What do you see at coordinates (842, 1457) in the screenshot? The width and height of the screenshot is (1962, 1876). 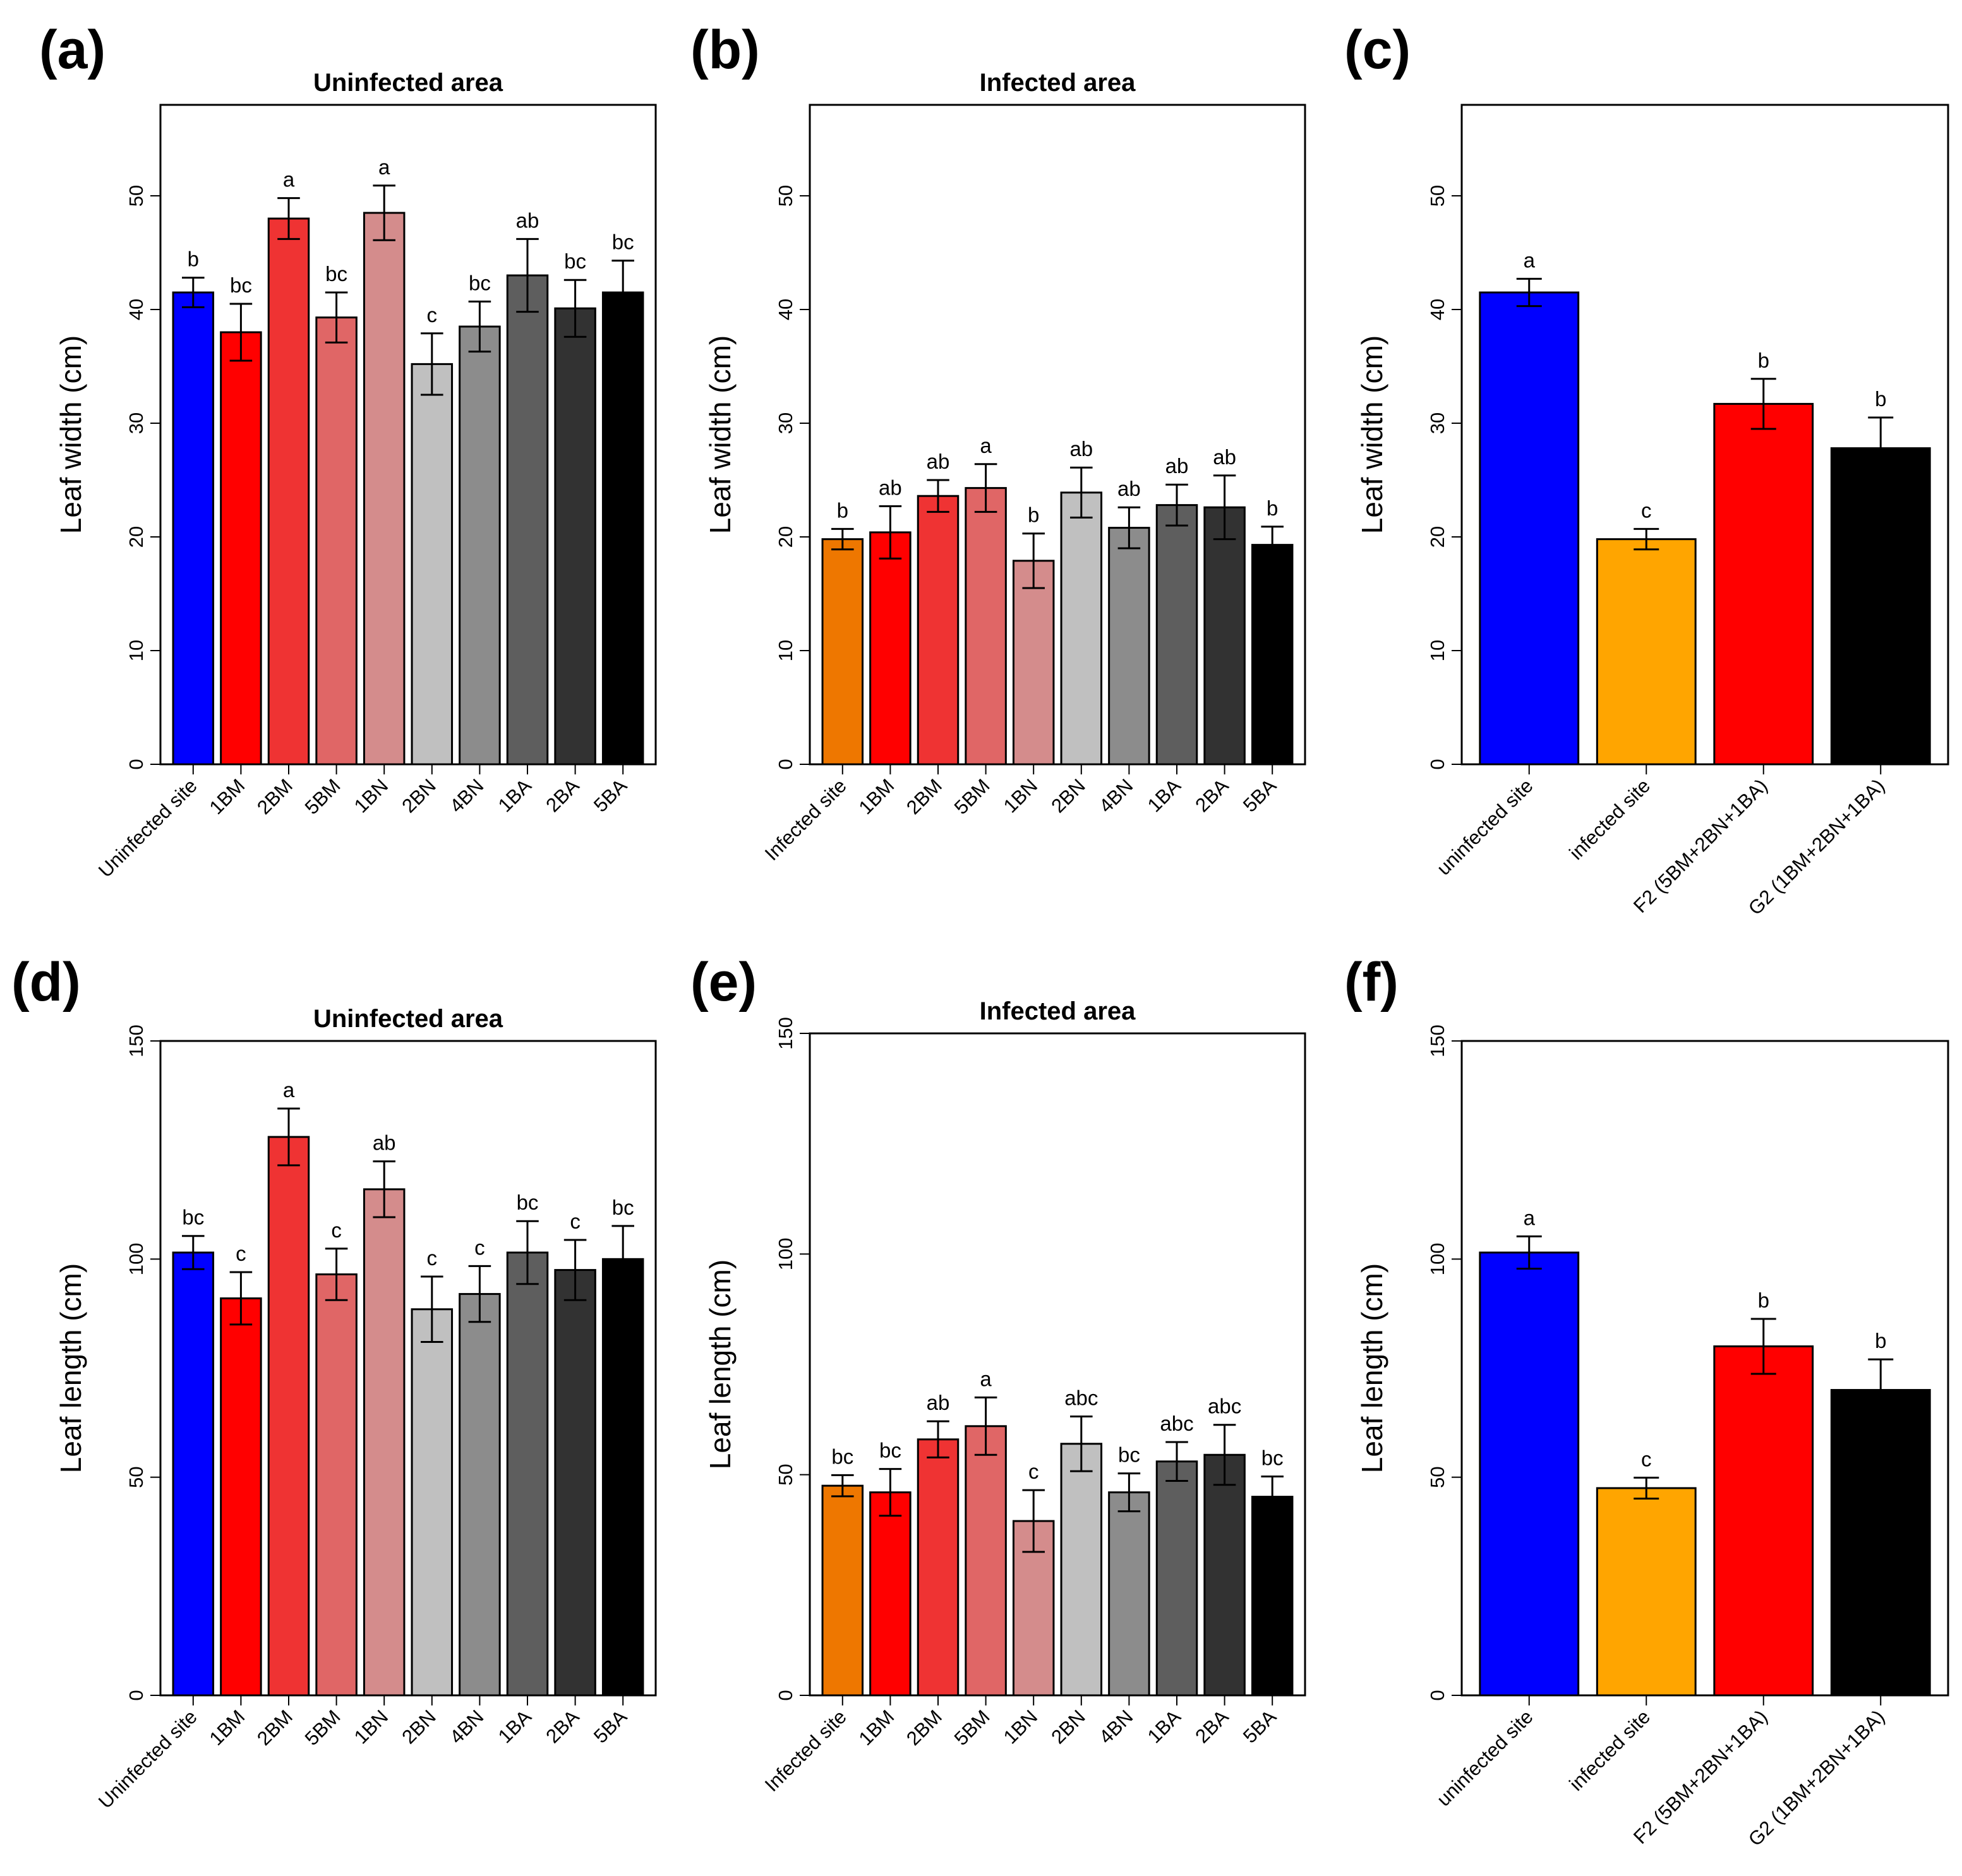 I see `significance-letter-e-0: bc` at bounding box center [842, 1457].